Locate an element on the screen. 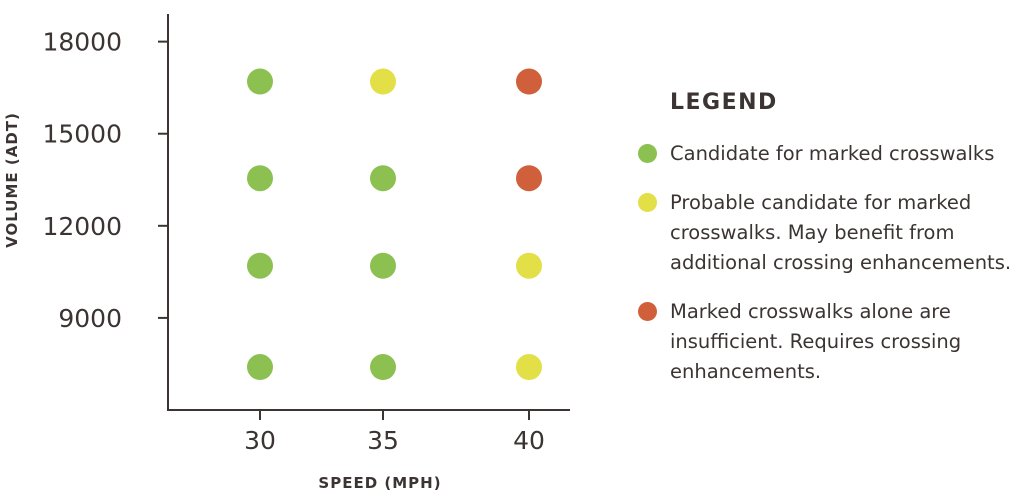  legend-label: Candidate for marked crosswalks is located at coordinates (832, 154).